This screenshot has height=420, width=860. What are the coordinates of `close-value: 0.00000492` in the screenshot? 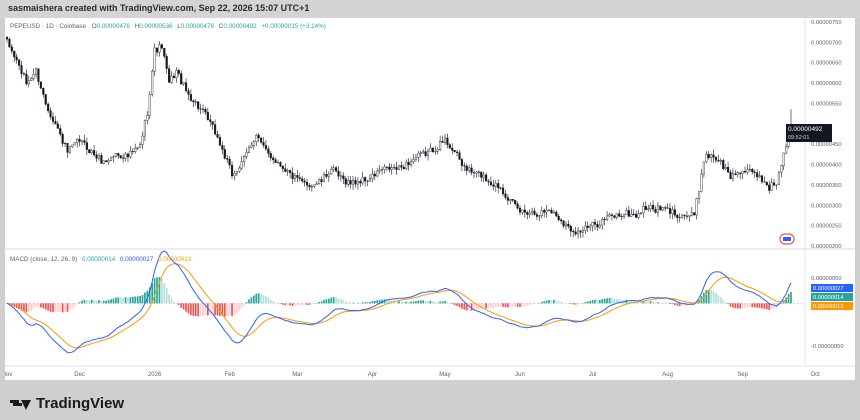 It's located at (240, 26).